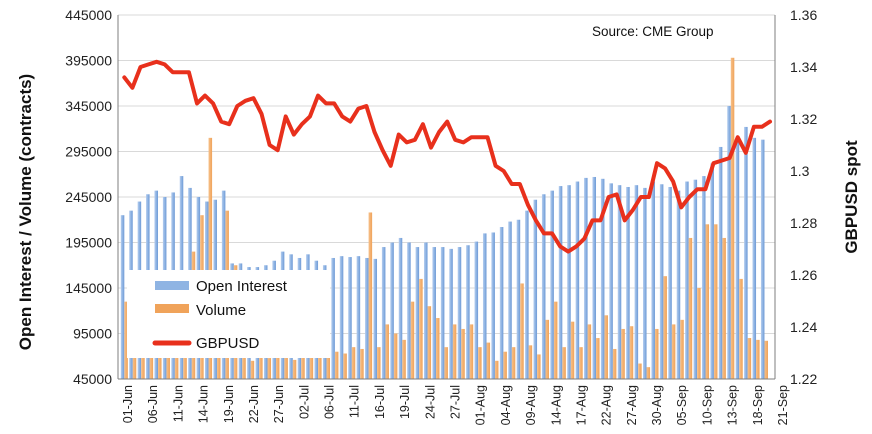 Image resolution: width=872 pixels, height=434 pixels. What do you see at coordinates (228, 343) in the screenshot?
I see `legend-label-gbpusd: GBPUSD` at bounding box center [228, 343].